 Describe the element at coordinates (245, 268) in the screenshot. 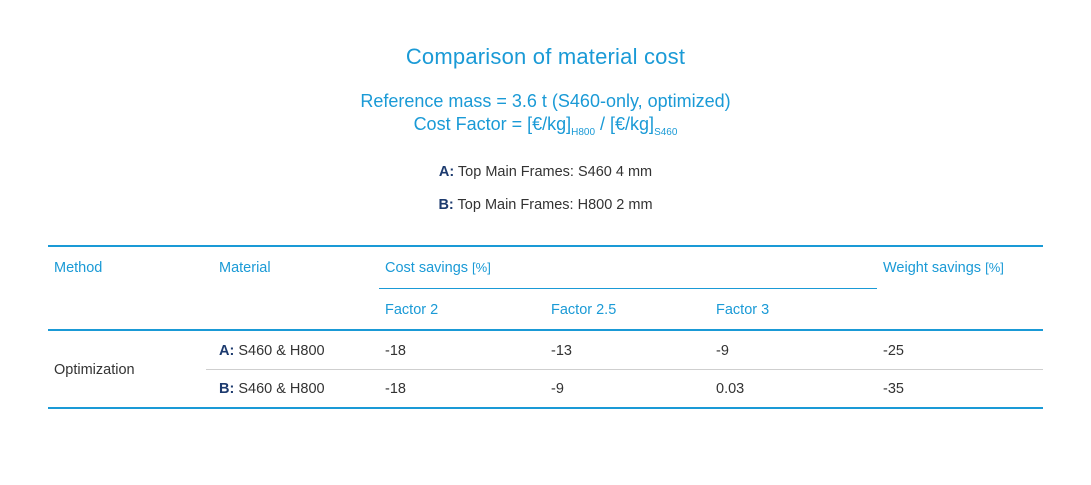

I see `header-material: Material` at that location.